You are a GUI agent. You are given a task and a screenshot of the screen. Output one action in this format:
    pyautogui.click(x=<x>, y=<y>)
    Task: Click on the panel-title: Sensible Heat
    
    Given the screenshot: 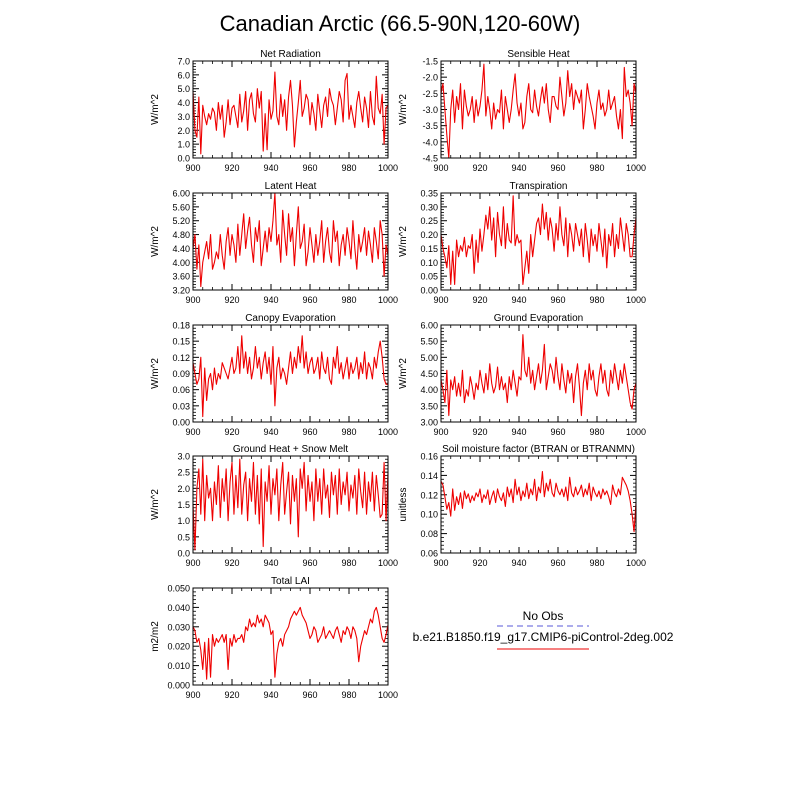 What is the action you would take?
    pyautogui.click(x=538, y=54)
    